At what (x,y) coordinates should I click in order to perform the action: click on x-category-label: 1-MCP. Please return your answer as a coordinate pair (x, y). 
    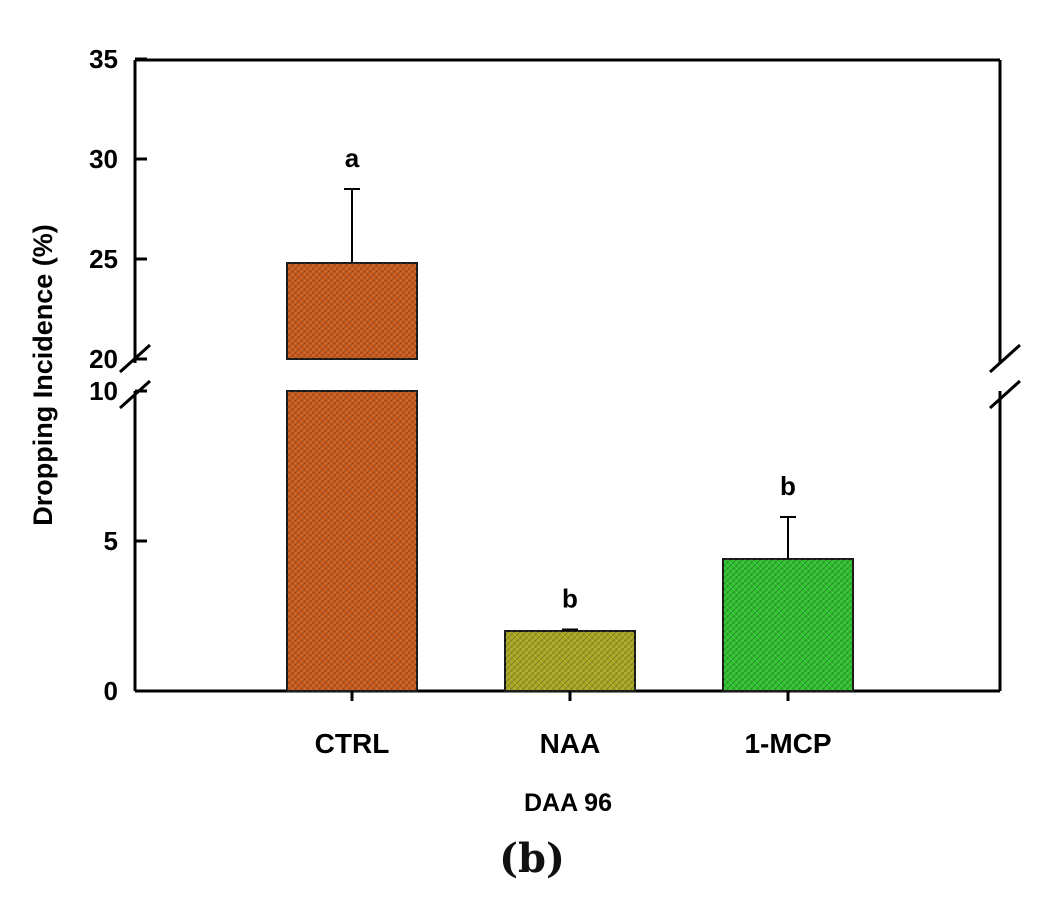
    Looking at the image, I should click on (787, 743).